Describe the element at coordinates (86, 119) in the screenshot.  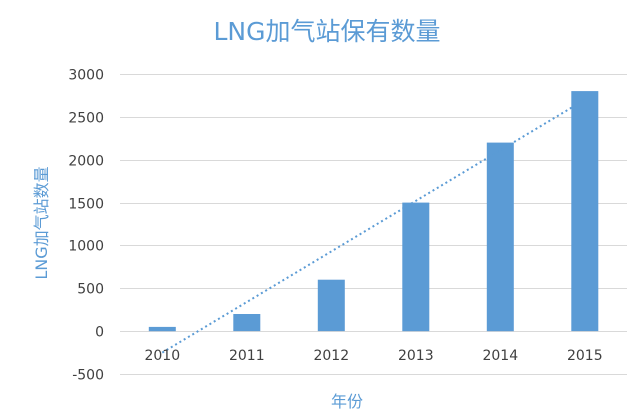
I see `y-tick-label: 2500` at that location.